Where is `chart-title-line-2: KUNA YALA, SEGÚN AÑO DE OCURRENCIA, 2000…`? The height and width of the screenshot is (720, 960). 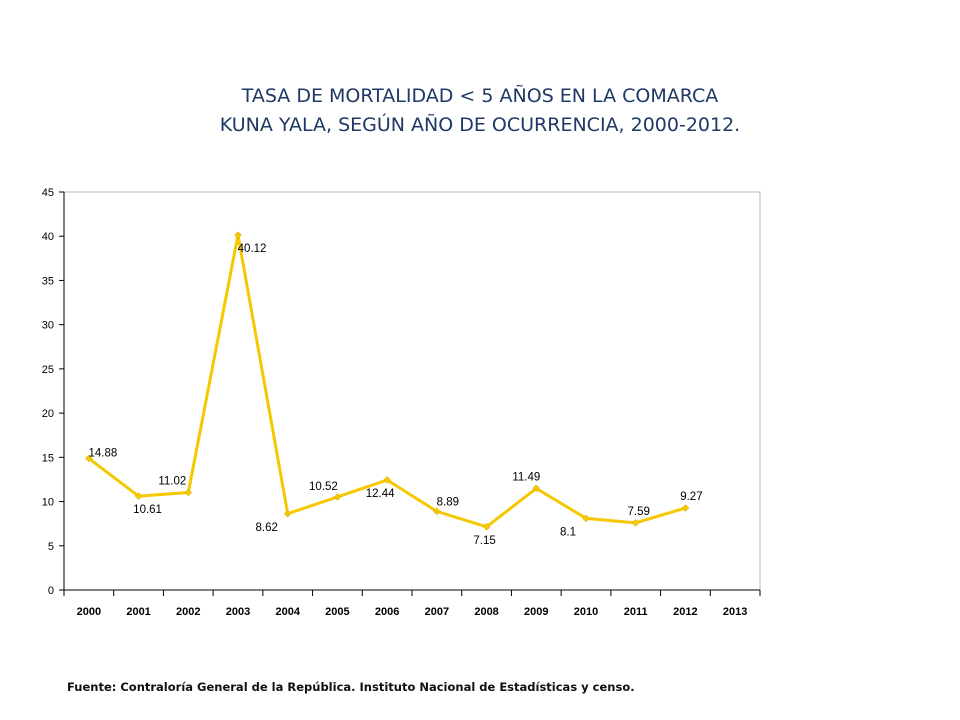 chart-title-line-2: KUNA YALA, SEGÚN AÑO DE OCURRENCIA, 2000… is located at coordinates (480, 125).